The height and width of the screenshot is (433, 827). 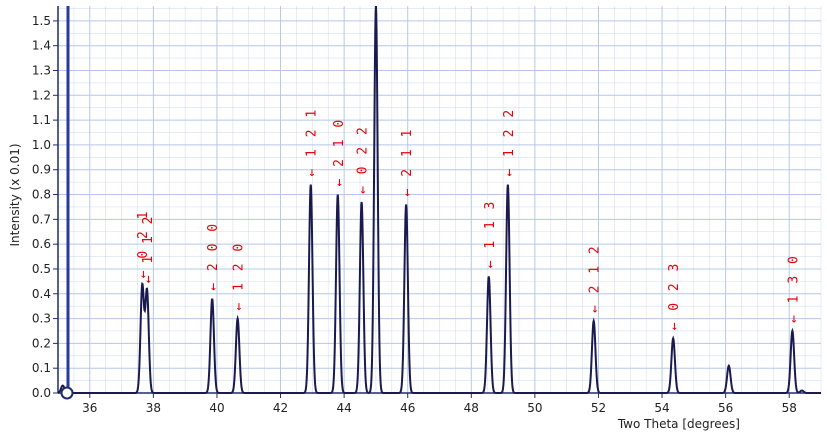 What do you see at coordinates (41, 46) in the screenshot?
I see `y-tick-label: 1.4` at bounding box center [41, 46].